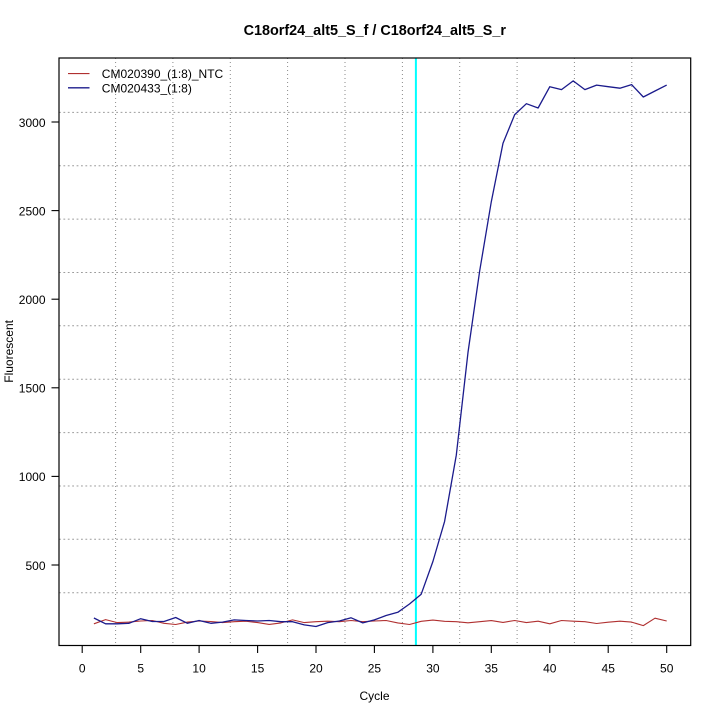 This screenshot has height=725, width=720. Describe the element at coordinates (667, 668) in the screenshot. I see `svg-text: 50` at that location.